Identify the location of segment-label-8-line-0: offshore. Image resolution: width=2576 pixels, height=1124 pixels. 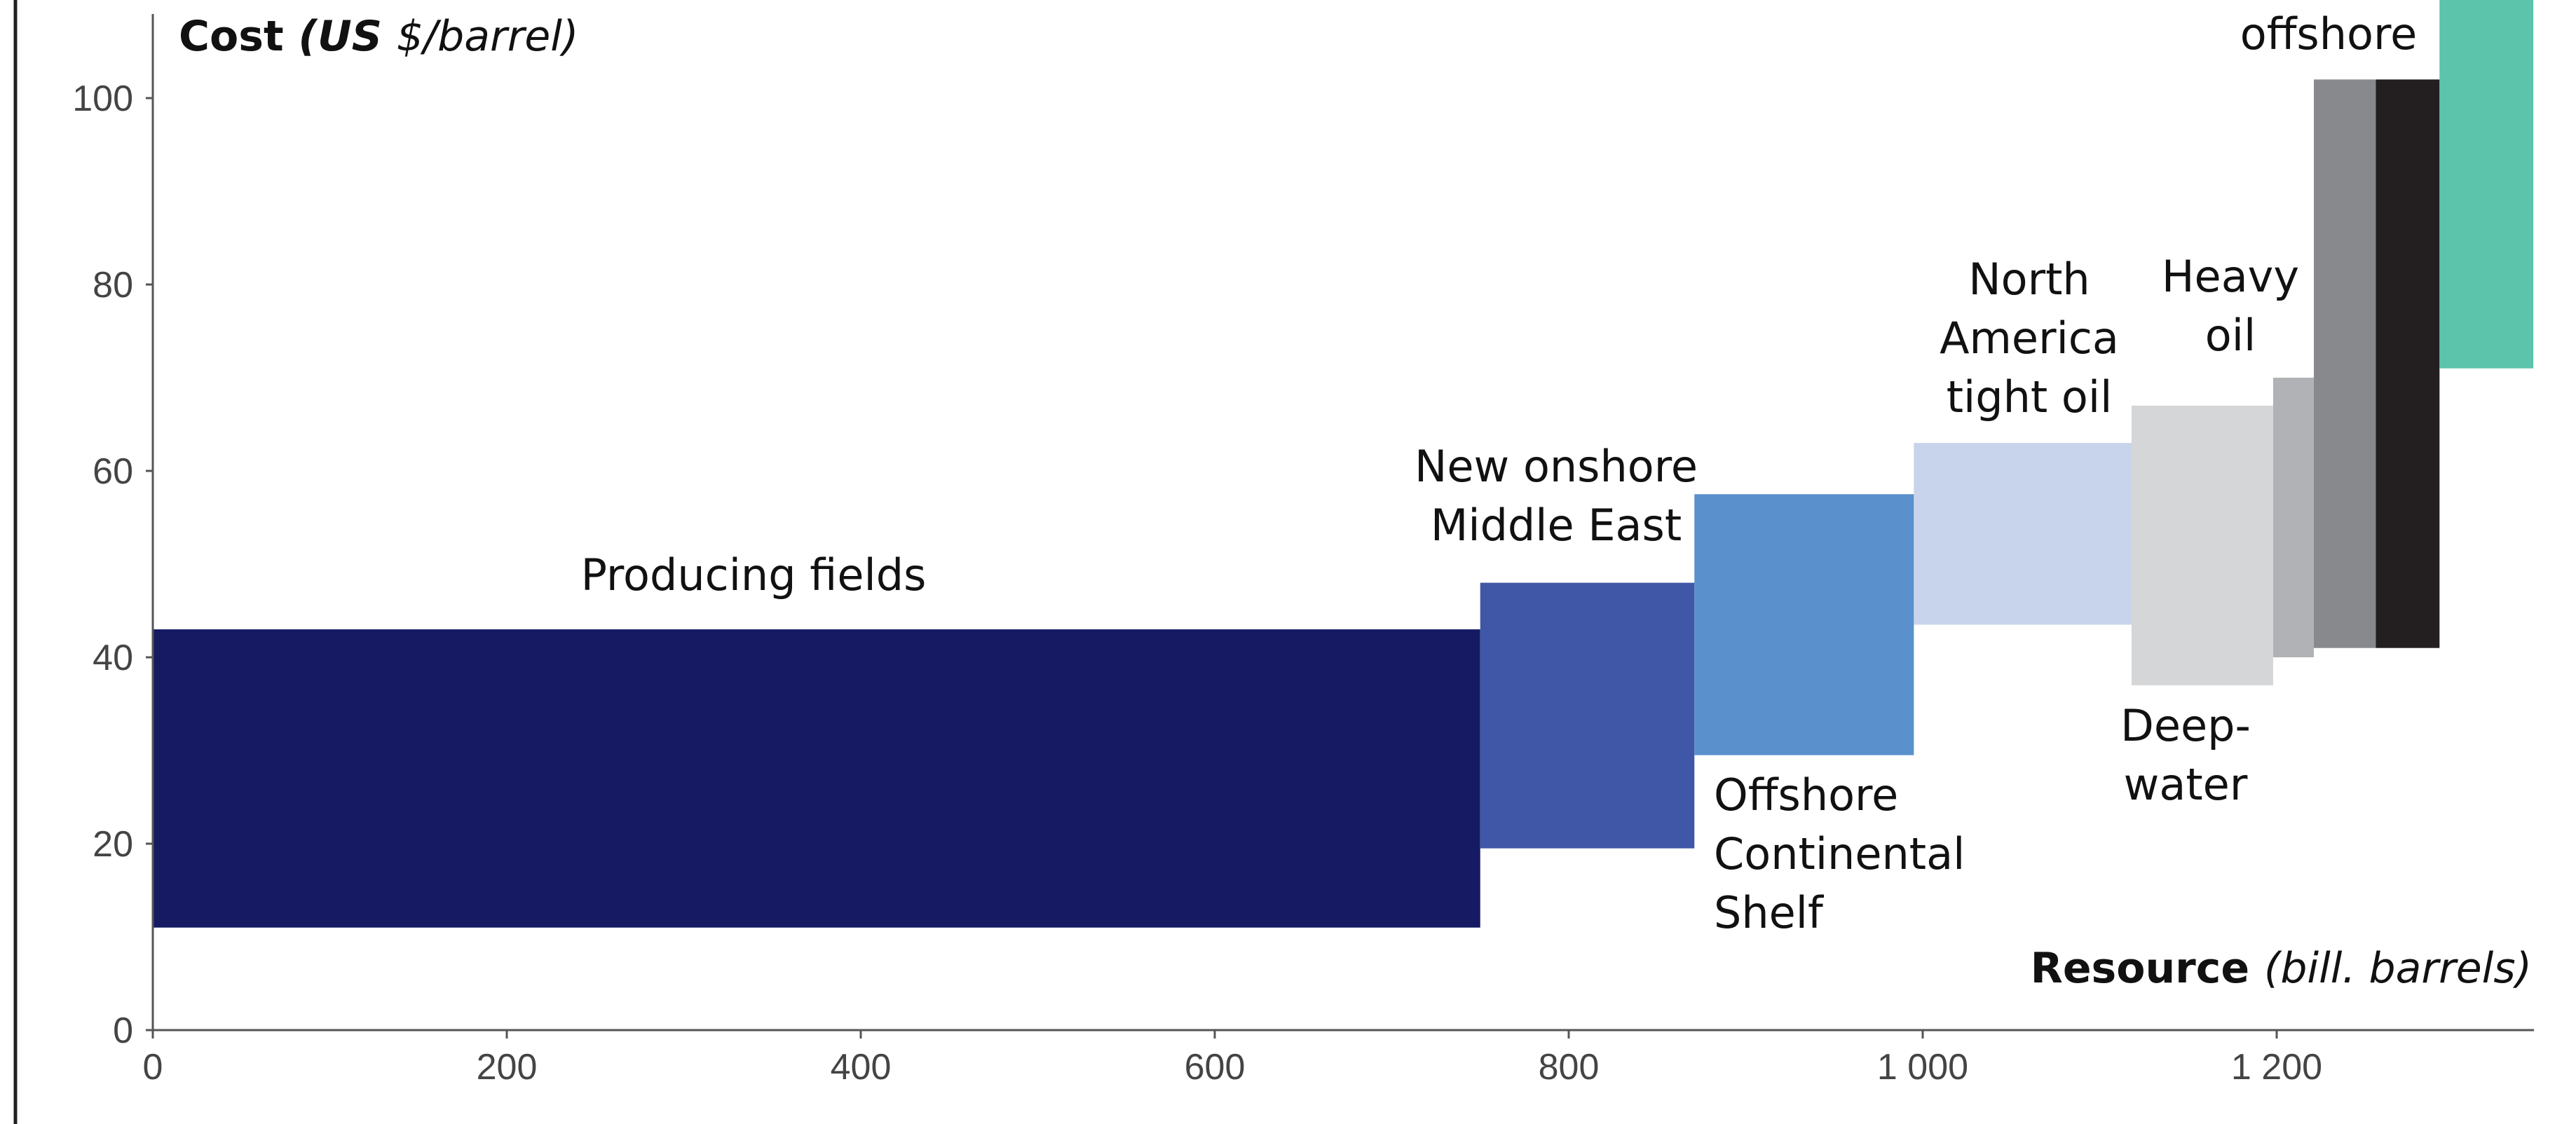
(2328, 34).